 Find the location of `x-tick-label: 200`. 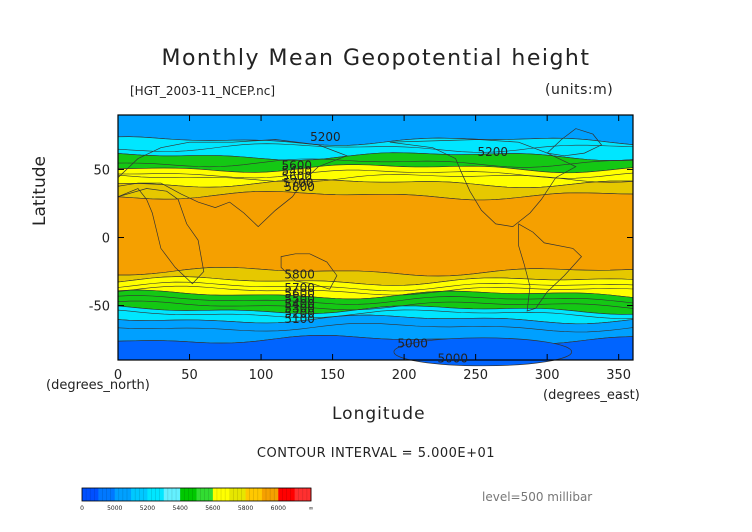

x-tick-label: 200 is located at coordinates (404, 375).